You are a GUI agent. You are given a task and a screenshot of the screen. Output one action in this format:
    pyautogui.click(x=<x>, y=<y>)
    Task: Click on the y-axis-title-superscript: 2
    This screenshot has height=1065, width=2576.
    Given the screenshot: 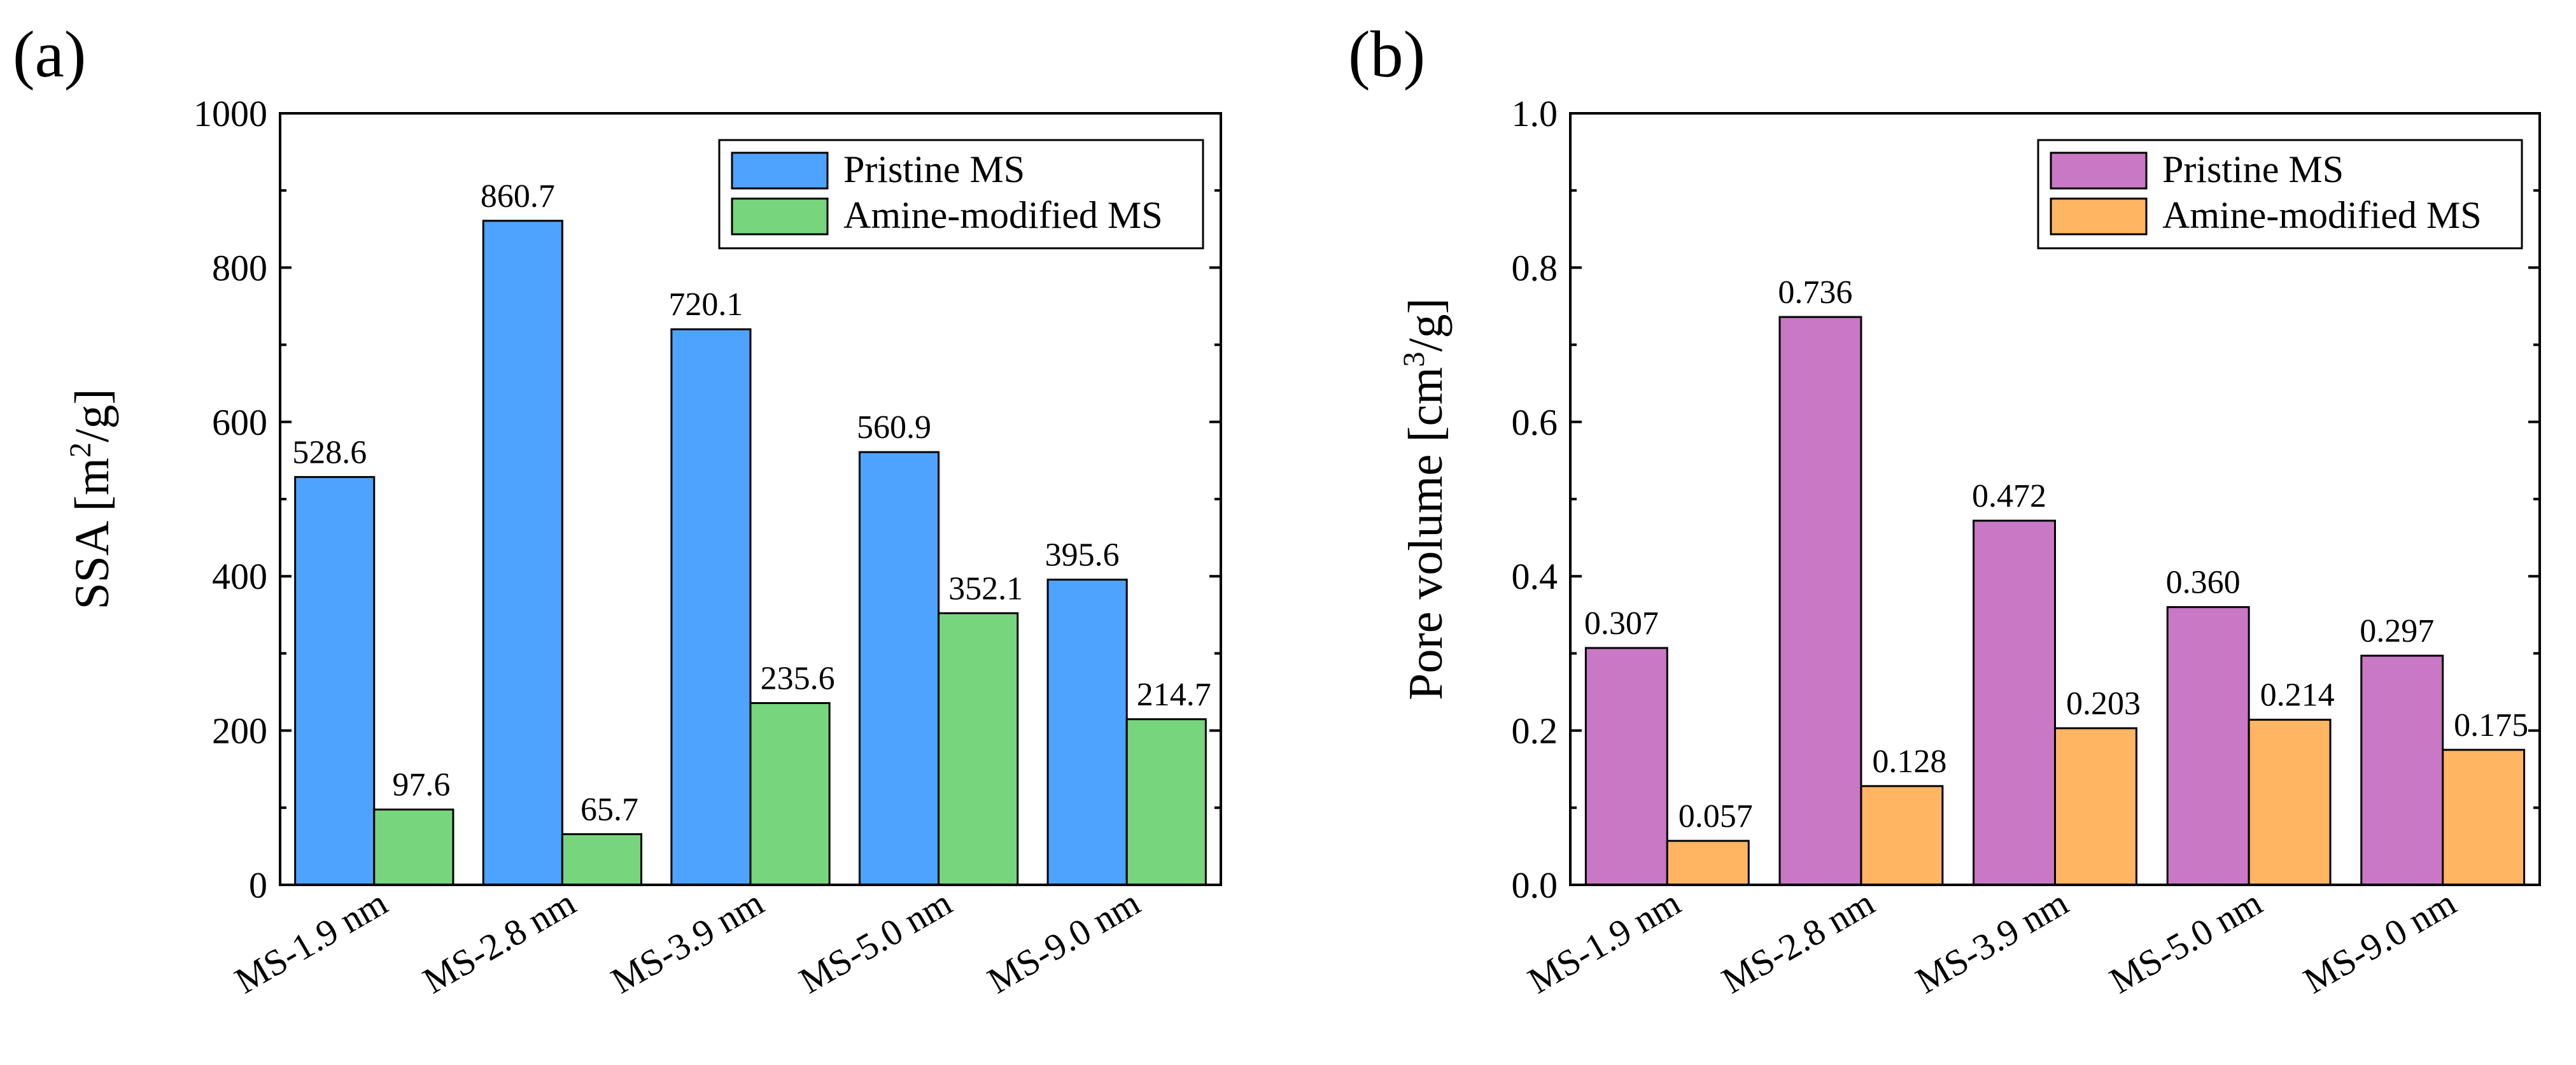 What is the action you would take?
    pyautogui.click(x=80, y=450)
    